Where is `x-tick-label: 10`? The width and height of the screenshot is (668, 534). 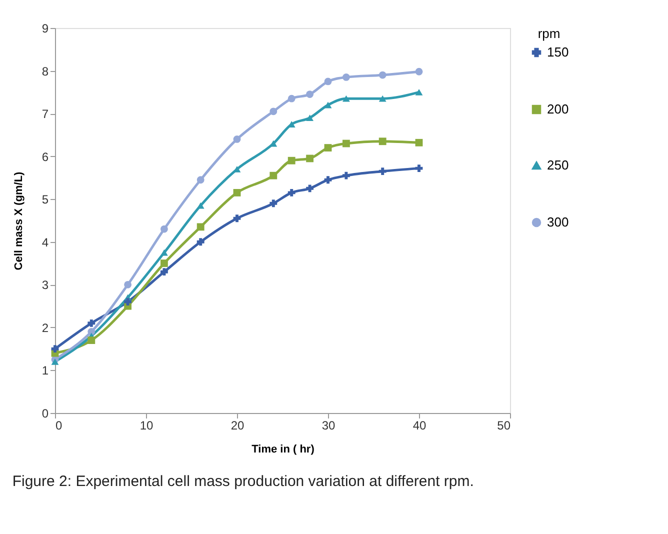 x-tick-label: 10 is located at coordinates (147, 425).